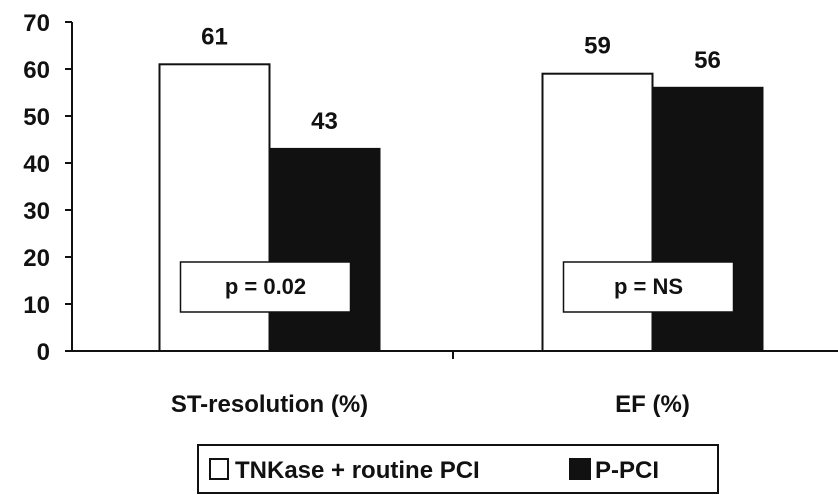 Image resolution: width=838 pixels, height=495 pixels. Describe the element at coordinates (36, 258) in the screenshot. I see `y-tick-label: 20` at that location.